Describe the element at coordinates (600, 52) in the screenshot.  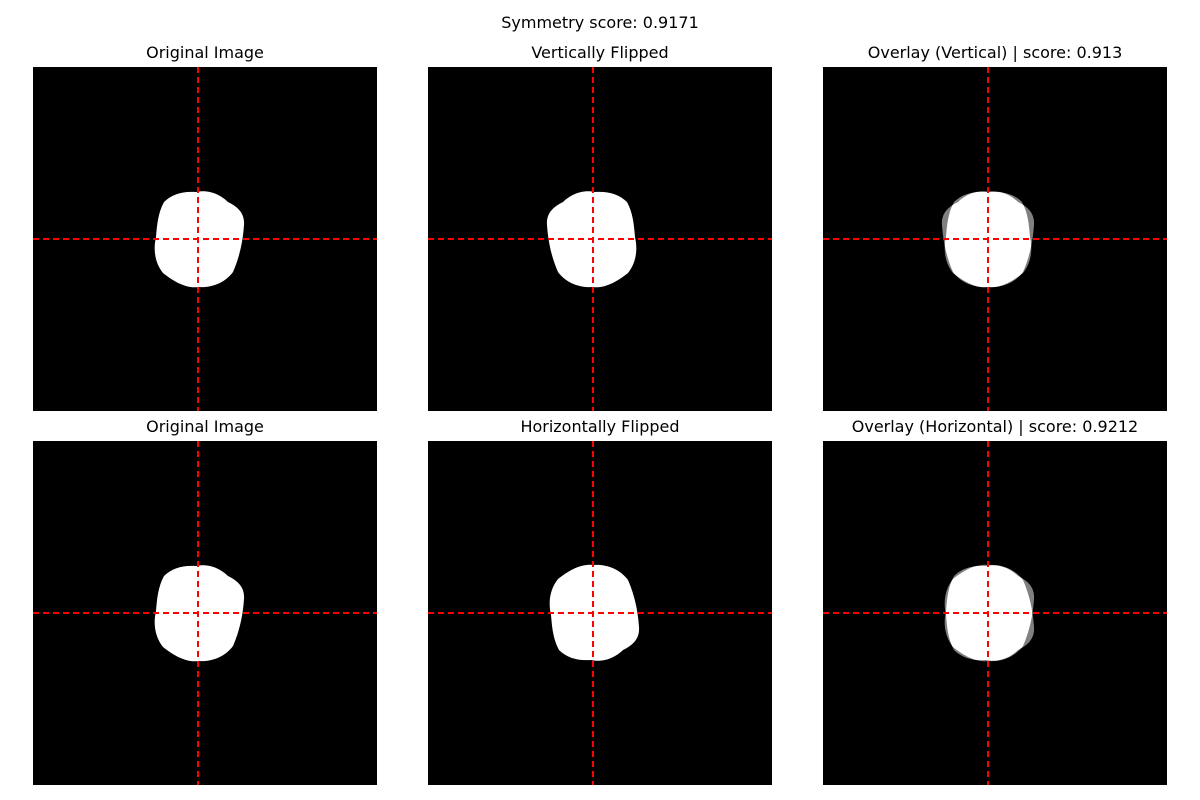
I see `panel-title-vertically-flipped: Vertically Flipped` at that location.